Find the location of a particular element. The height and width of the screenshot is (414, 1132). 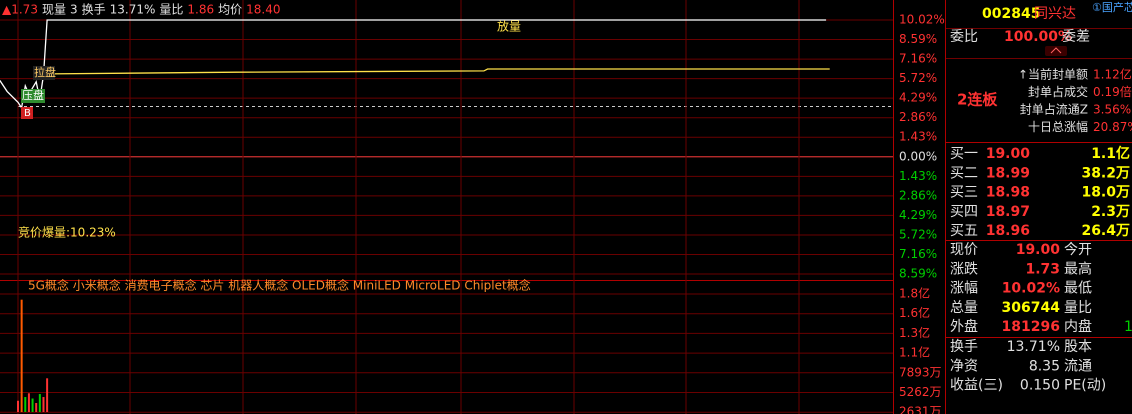

price-axis-label: 0.00% is located at coordinates (918, 156).